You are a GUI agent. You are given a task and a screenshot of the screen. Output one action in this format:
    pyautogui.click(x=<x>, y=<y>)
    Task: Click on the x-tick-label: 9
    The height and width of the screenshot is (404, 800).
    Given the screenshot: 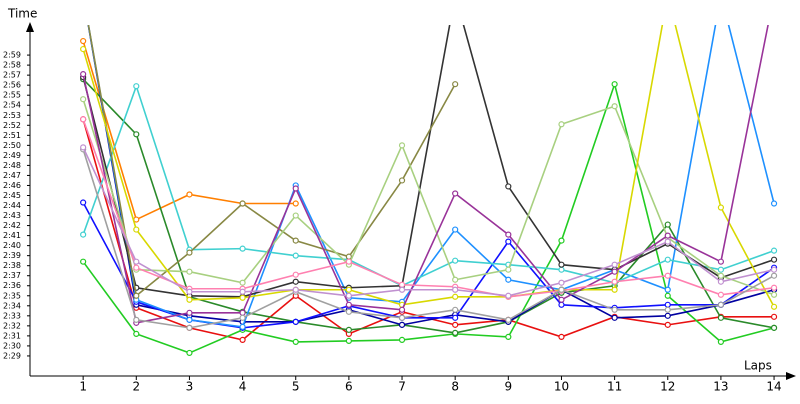 What is the action you would take?
    pyautogui.click(x=509, y=387)
    